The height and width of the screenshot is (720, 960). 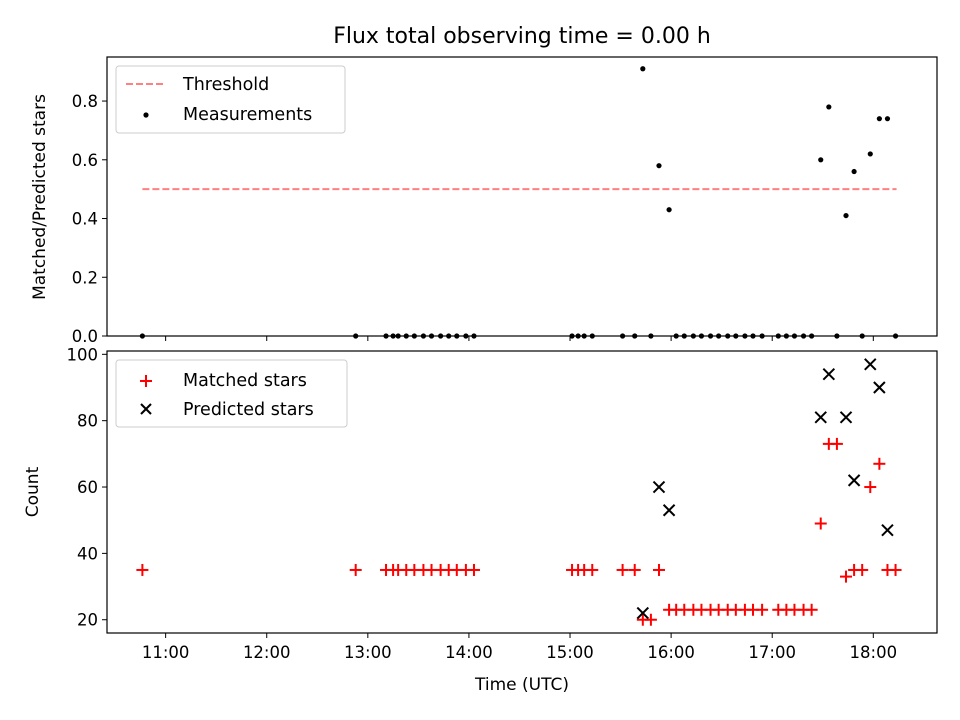 What do you see at coordinates (248, 410) in the screenshot?
I see `legend-predicted-label: Predicted stars` at bounding box center [248, 410].